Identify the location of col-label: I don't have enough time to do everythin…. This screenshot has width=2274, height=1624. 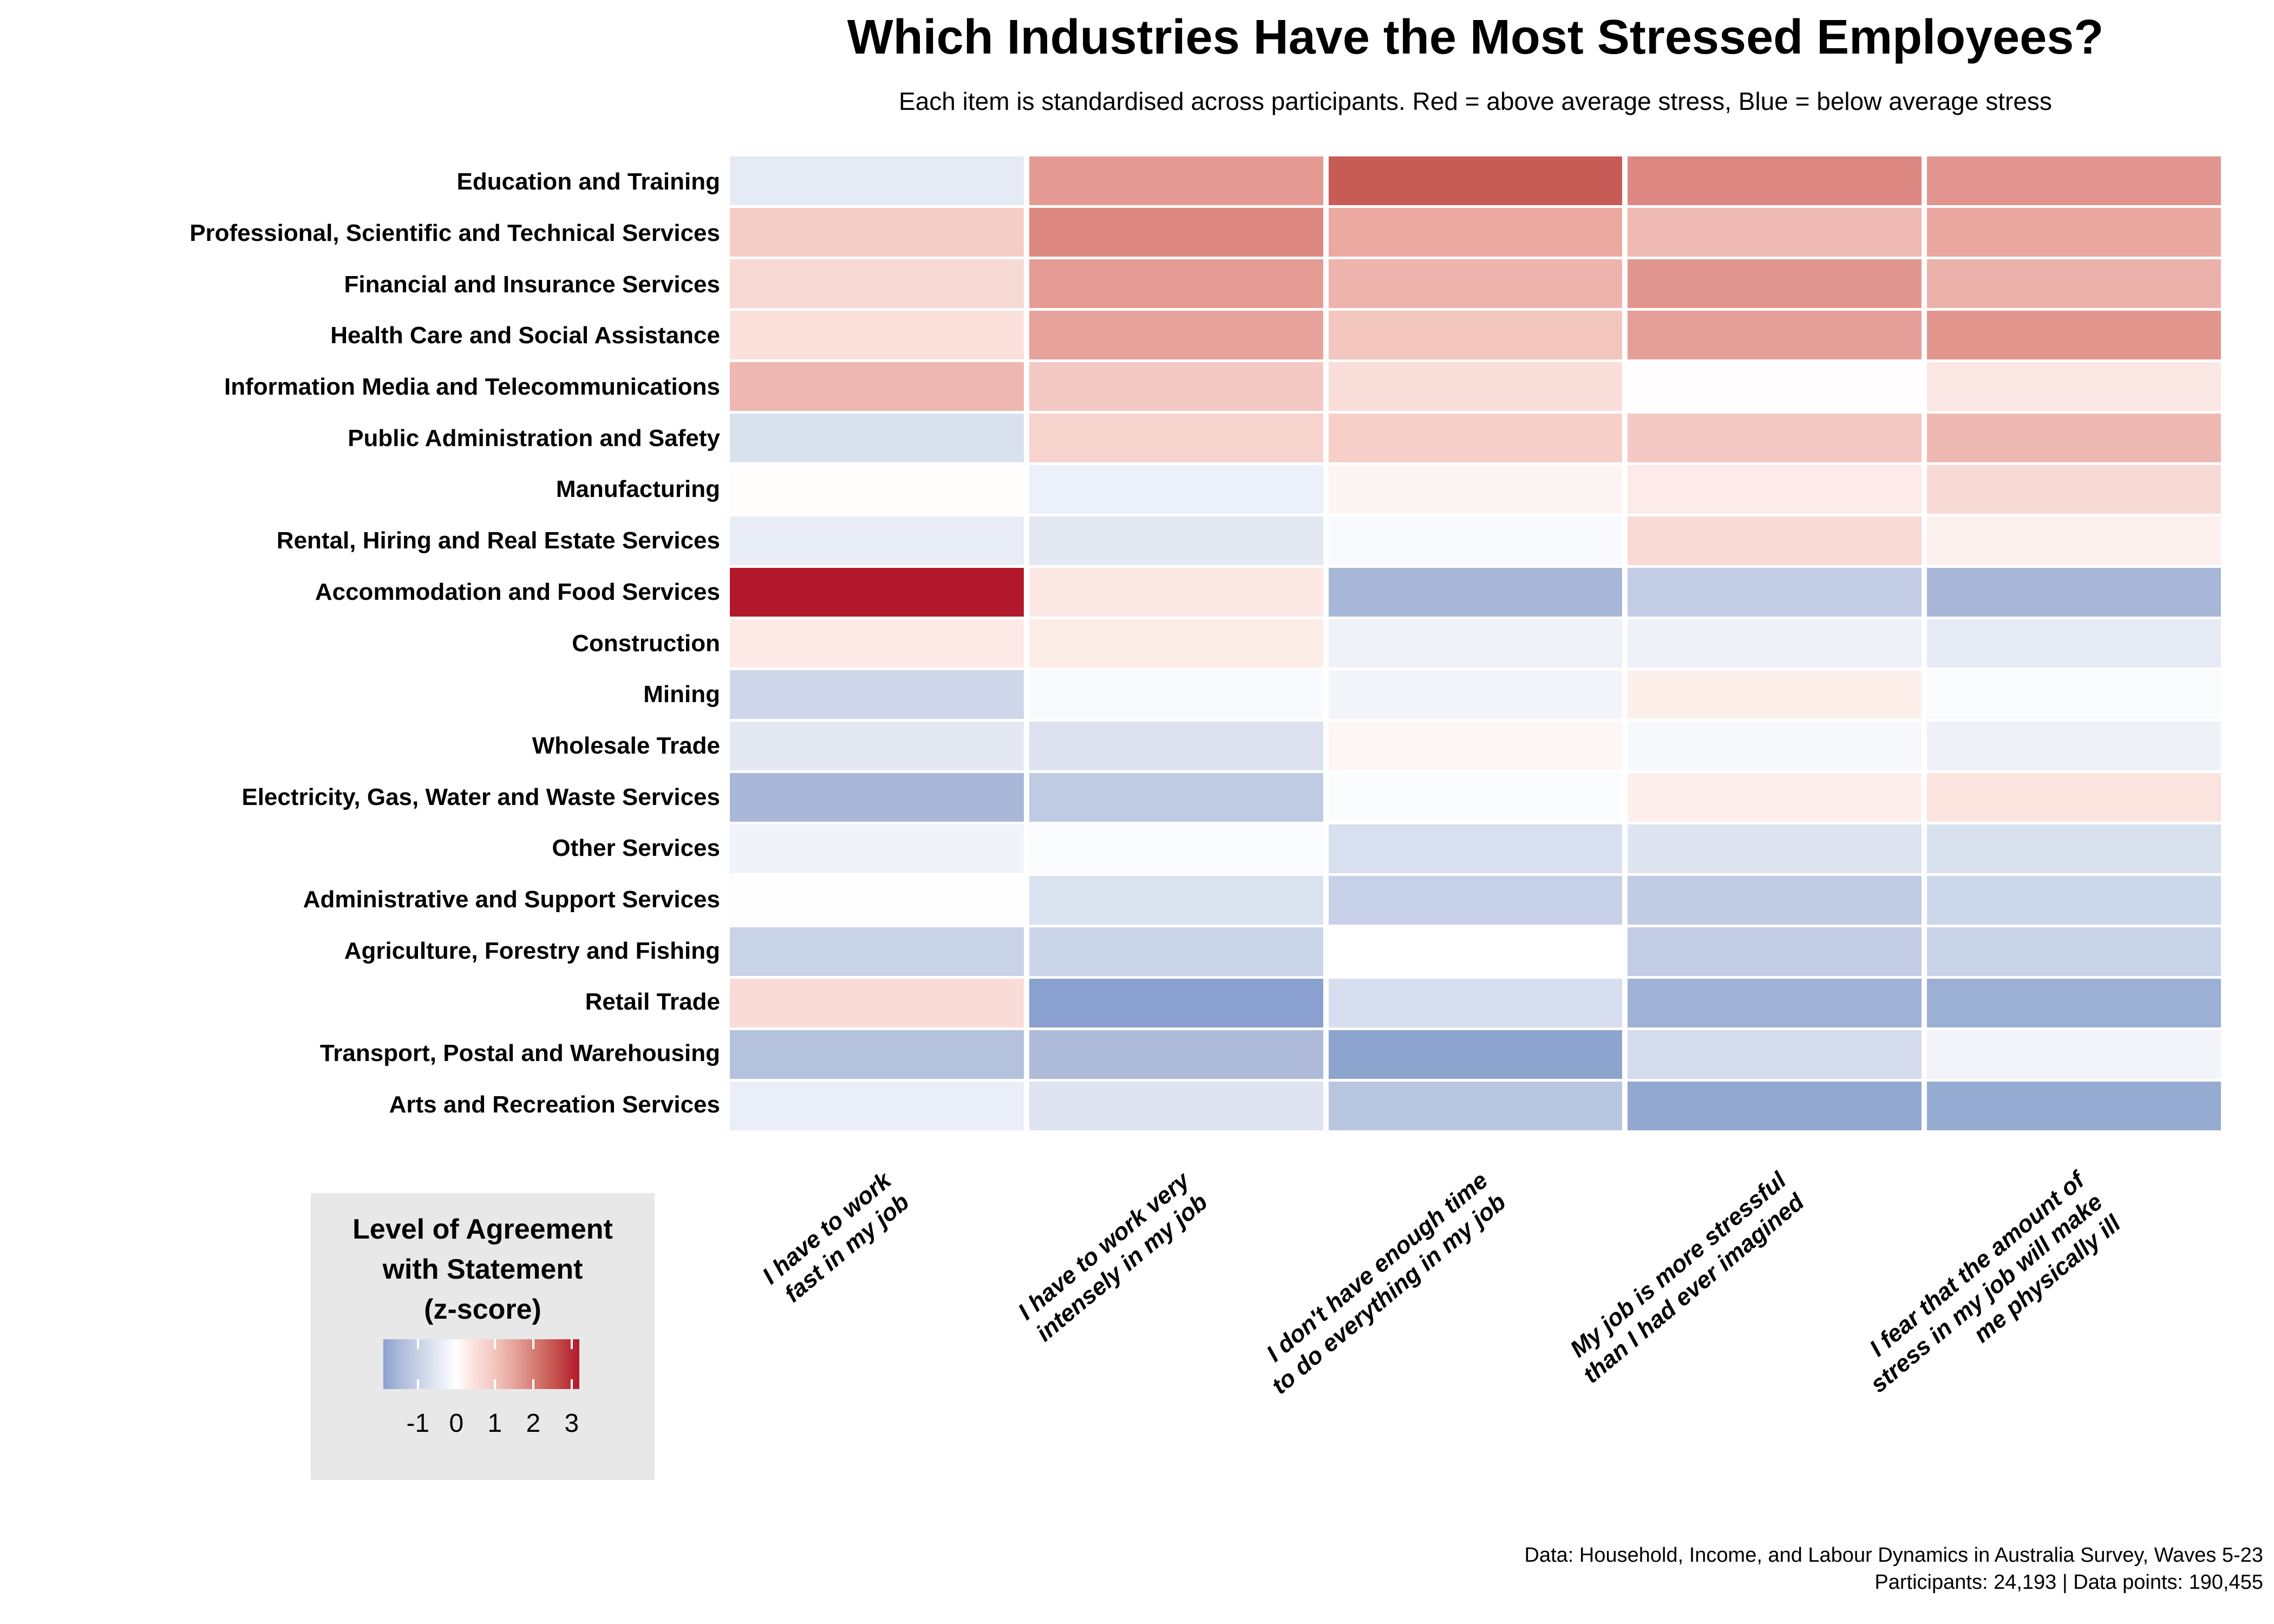
(1386, 1283).